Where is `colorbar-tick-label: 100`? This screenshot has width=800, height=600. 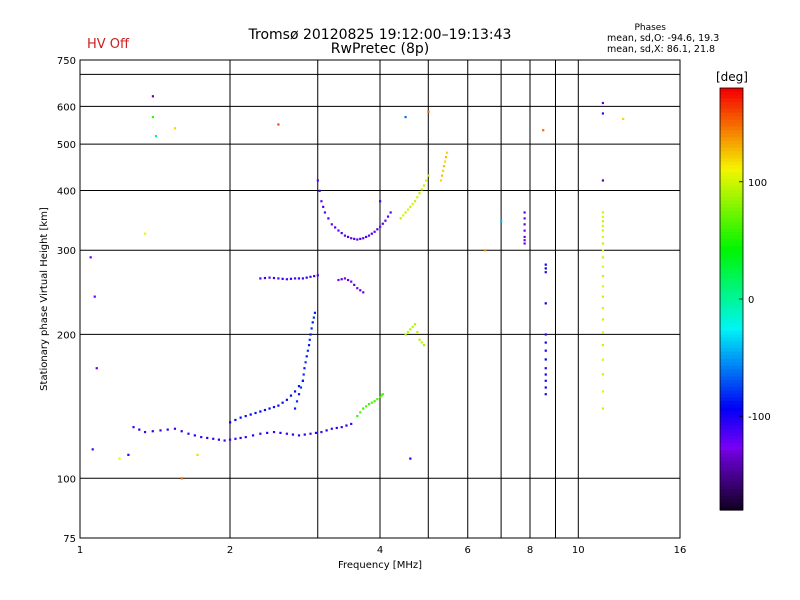
colorbar-tick-label: 100 is located at coordinates (757, 183).